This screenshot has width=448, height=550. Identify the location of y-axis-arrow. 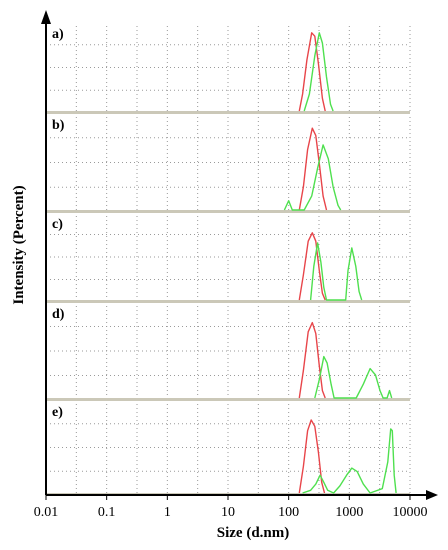
(46, 17).